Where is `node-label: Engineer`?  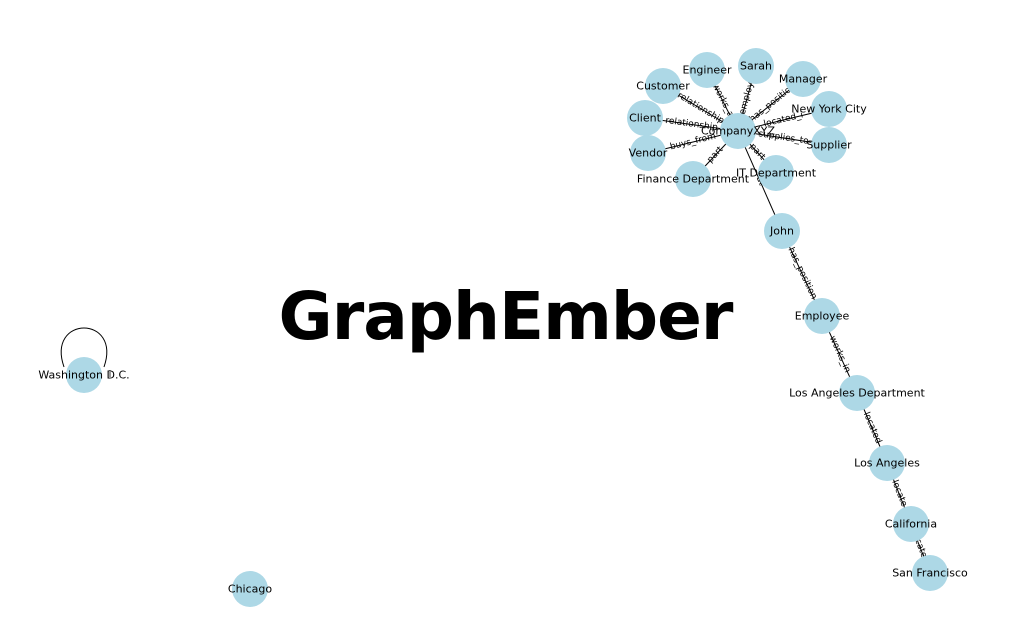
node-label: Engineer is located at coordinates (707, 70).